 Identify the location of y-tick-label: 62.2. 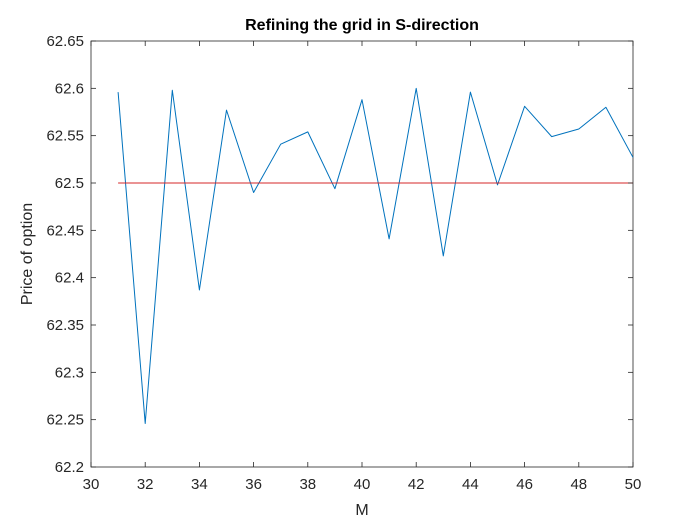
(69, 467).